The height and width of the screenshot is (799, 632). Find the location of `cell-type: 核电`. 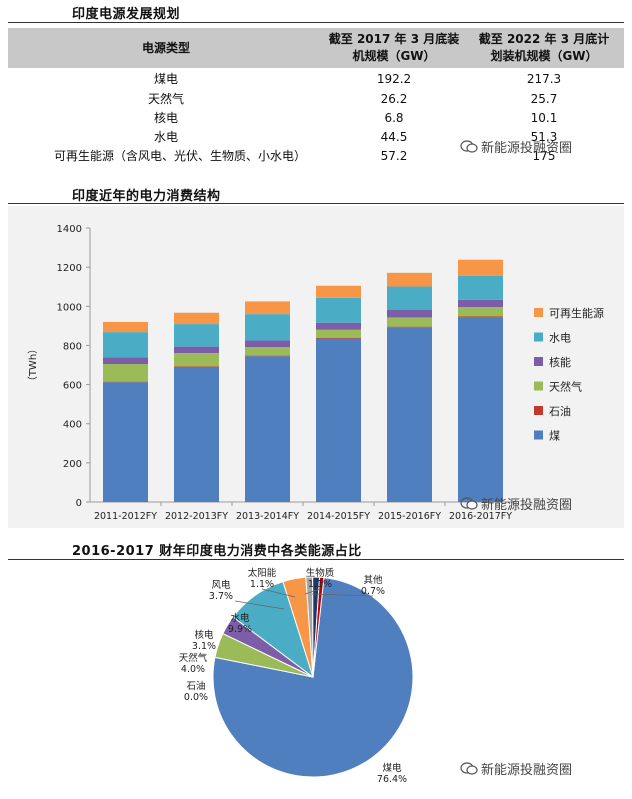

cell-type: 核电 is located at coordinates (165, 118).